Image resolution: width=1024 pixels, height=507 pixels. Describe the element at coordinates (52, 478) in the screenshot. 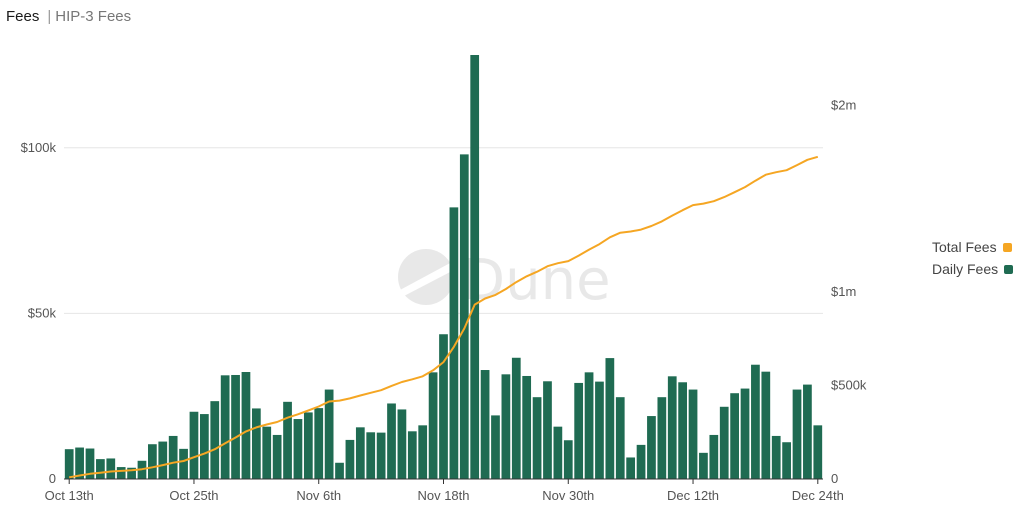

I see `left-axis-tick-label: 0` at that location.